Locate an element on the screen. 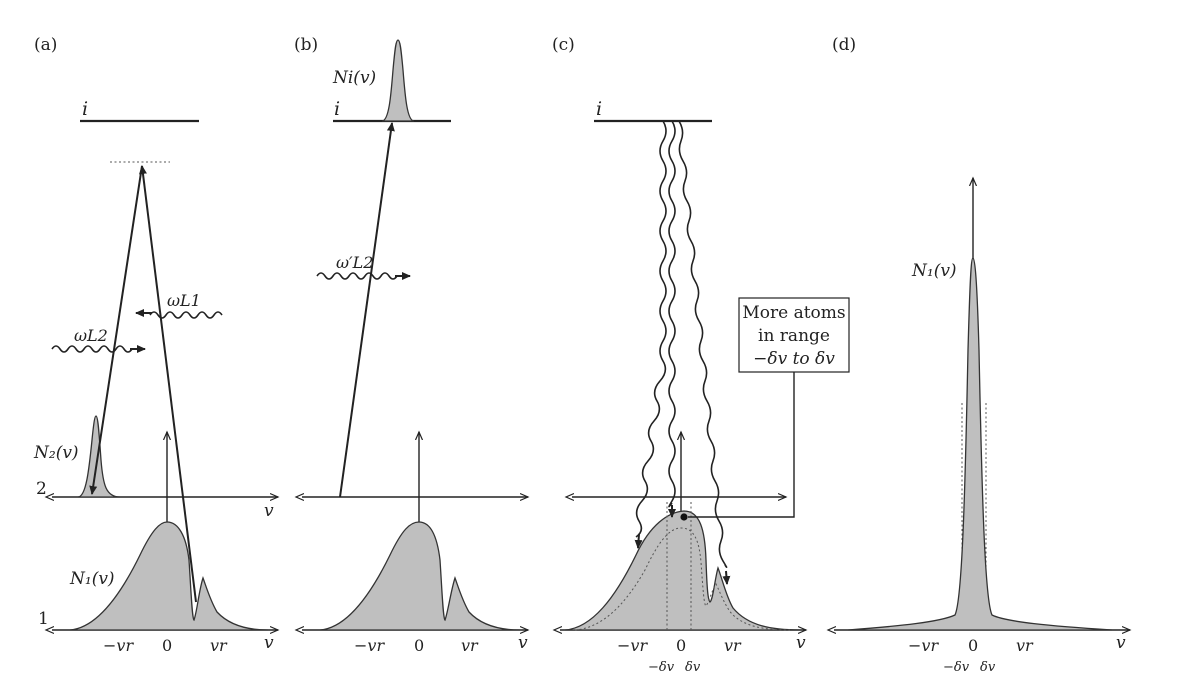 The width and height of the screenshot is (1182, 688). annotation-box is located at coordinates (794, 335).